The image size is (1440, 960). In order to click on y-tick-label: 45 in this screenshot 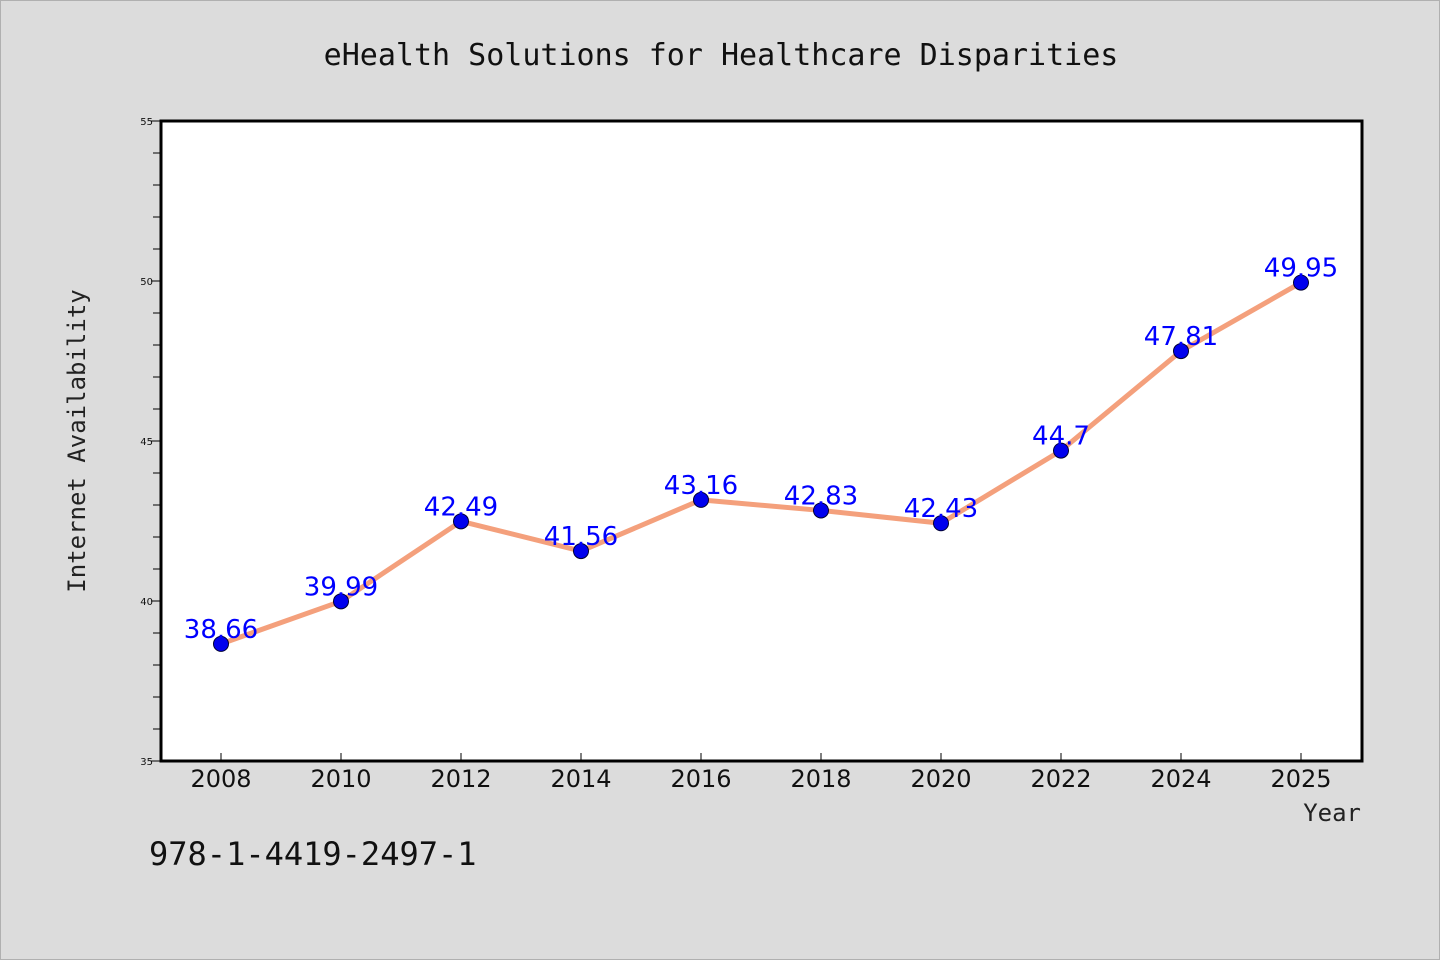, I will do `click(146, 442)`.